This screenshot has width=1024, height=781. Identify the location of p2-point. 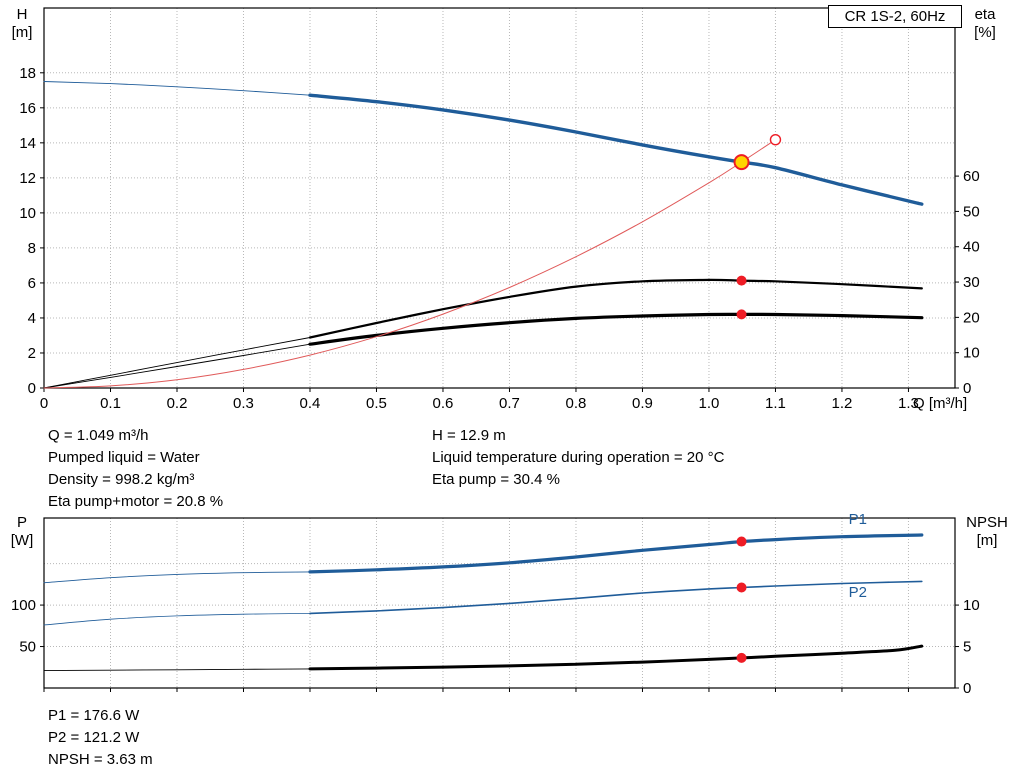
(741, 587).